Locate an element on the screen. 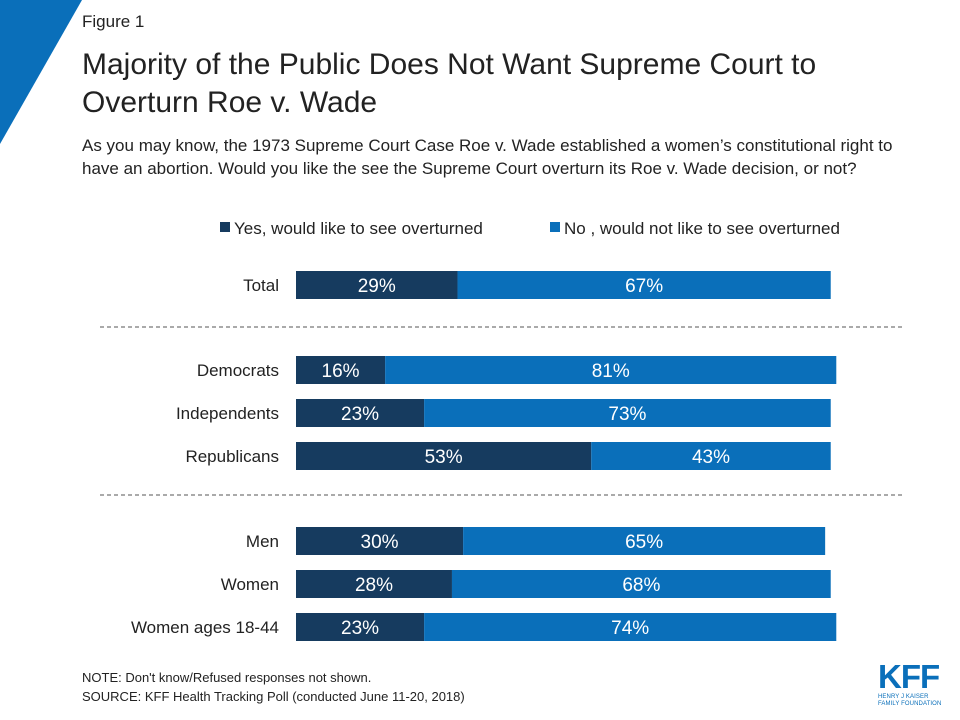 The width and height of the screenshot is (960, 720). bar-republicans-no is located at coordinates (711, 456).